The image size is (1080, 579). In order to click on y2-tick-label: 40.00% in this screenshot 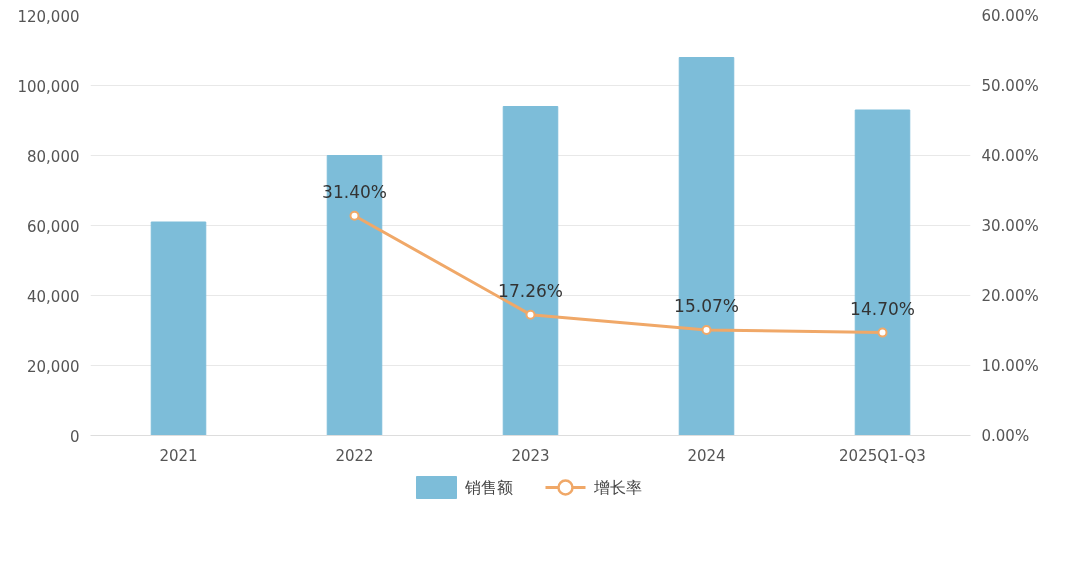, I will do `click(1010, 155)`.